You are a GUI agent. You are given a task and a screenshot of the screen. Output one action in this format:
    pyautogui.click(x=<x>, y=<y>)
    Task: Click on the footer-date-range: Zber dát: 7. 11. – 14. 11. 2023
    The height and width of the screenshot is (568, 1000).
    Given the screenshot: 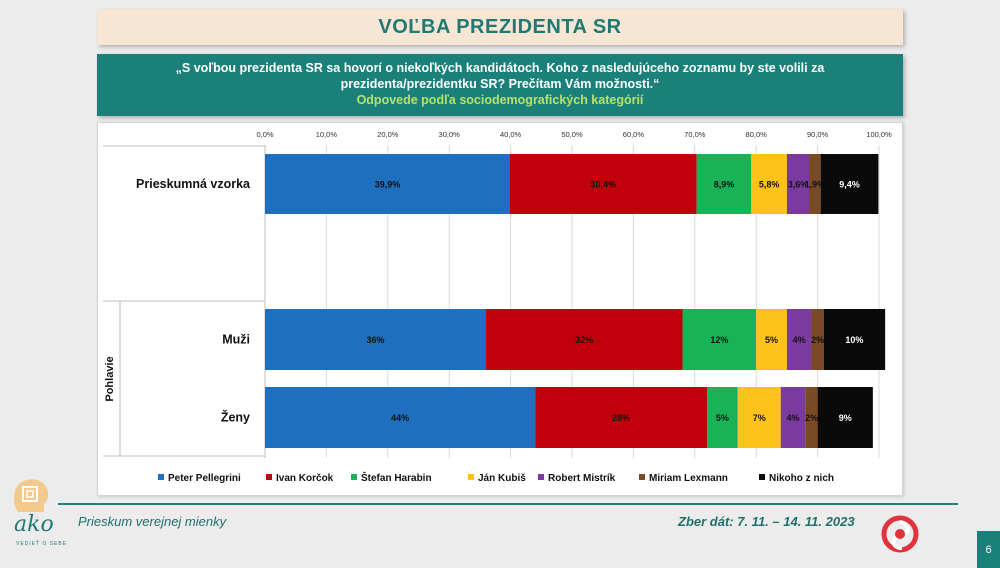 What is the action you would take?
    pyautogui.click(x=766, y=521)
    